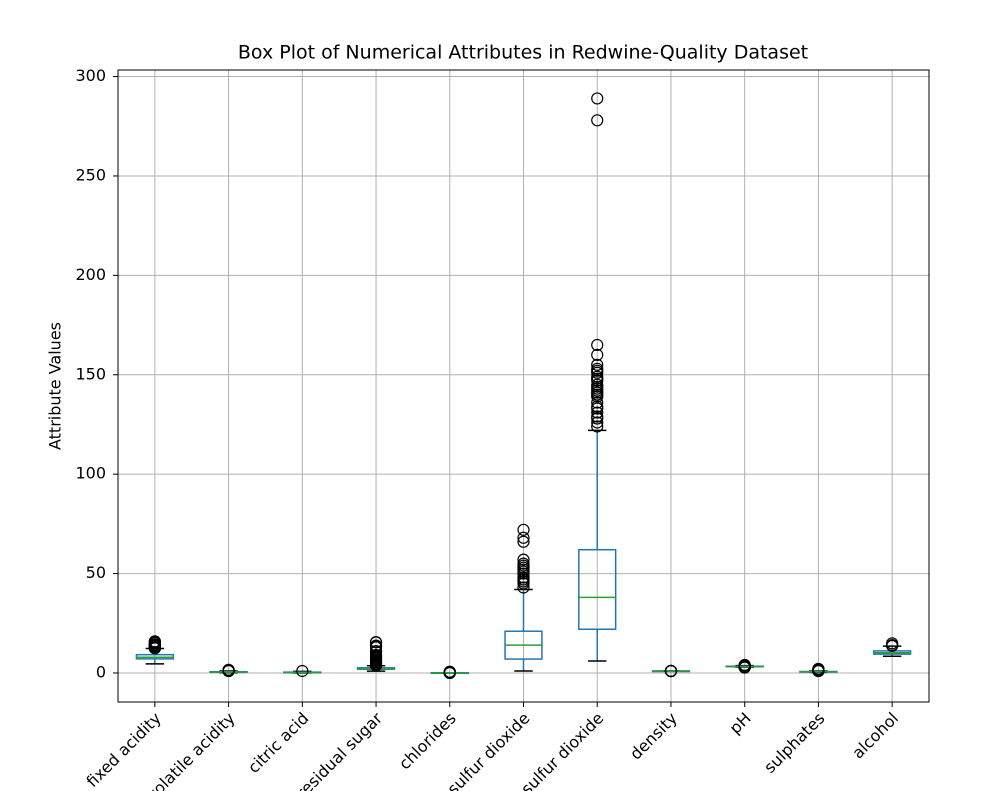  What do you see at coordinates (90, 75) in the screenshot?
I see `y-tick-label: 300` at bounding box center [90, 75].